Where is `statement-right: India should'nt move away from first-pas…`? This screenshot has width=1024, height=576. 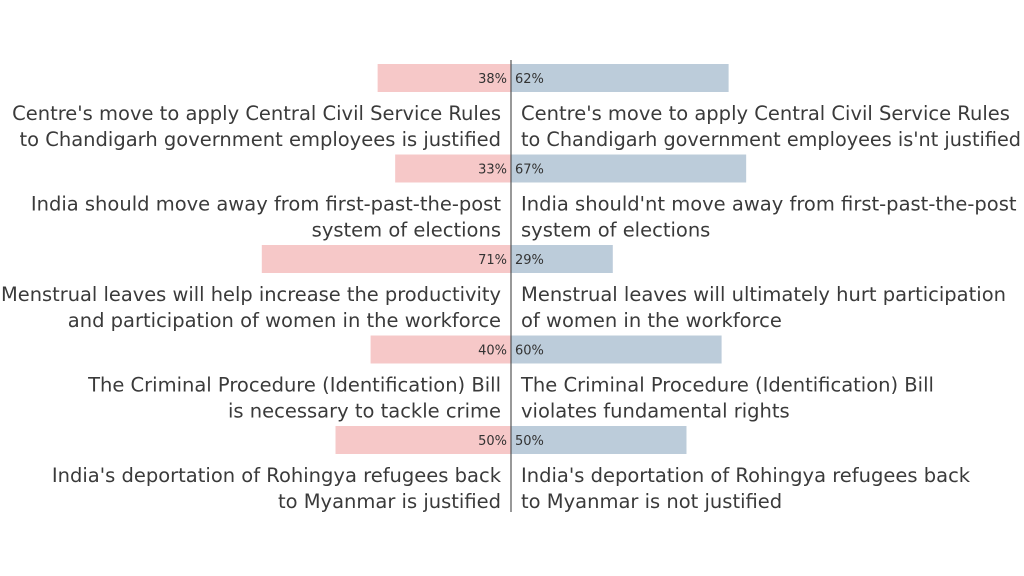 statement-right: India should'nt move away from first-pas… is located at coordinates (769, 204).